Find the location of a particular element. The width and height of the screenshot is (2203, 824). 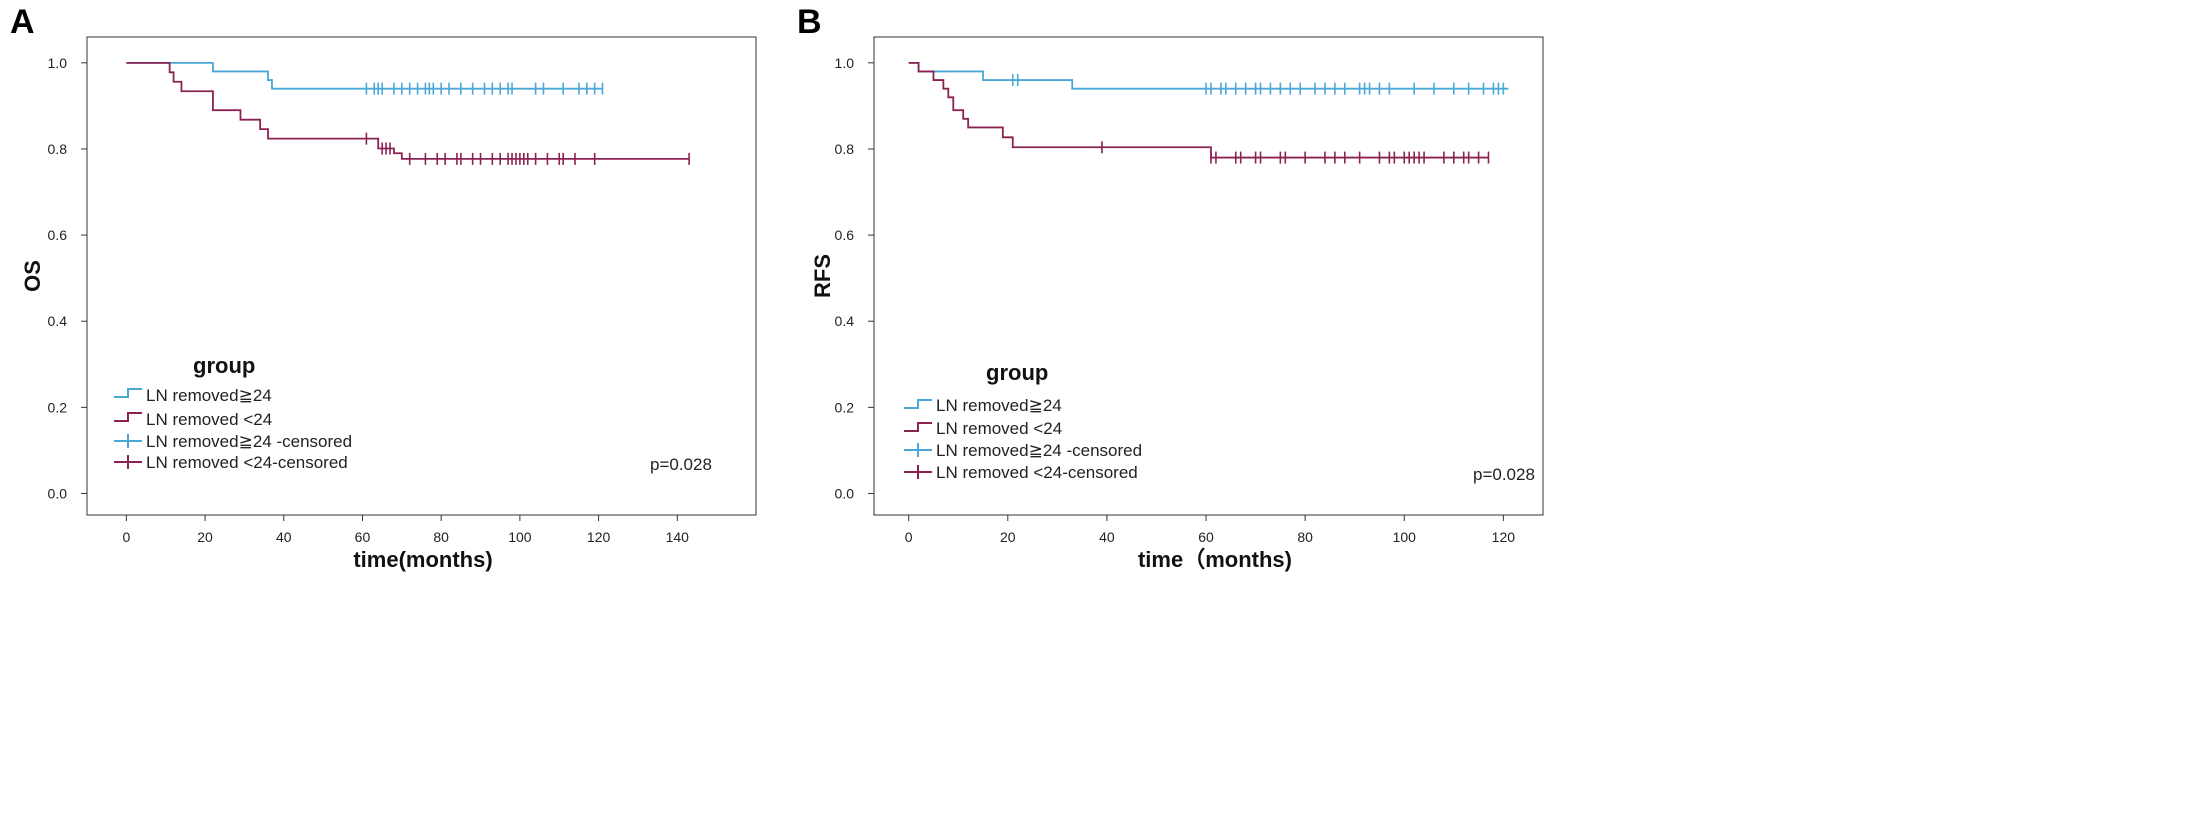

panel-b-legend-entry-2: LN removed <24 is located at coordinates (999, 428).